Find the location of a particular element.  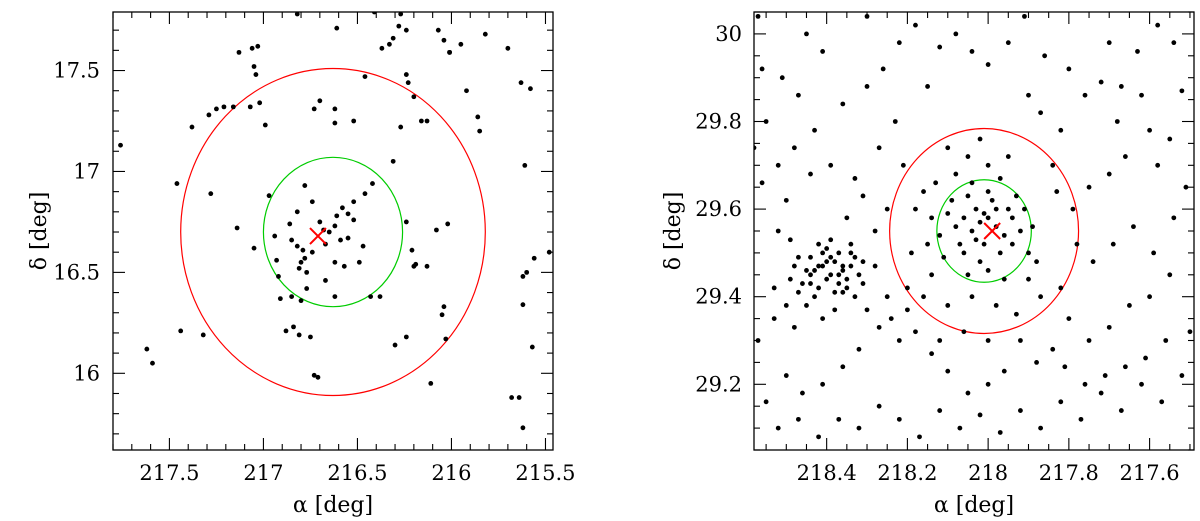

x-tick-label: 216.5 is located at coordinates (357, 473).